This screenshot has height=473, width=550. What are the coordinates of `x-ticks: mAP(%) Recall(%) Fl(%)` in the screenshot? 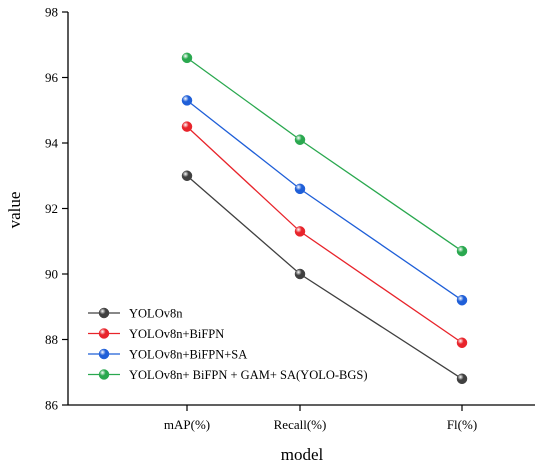 It's located at (320, 418).